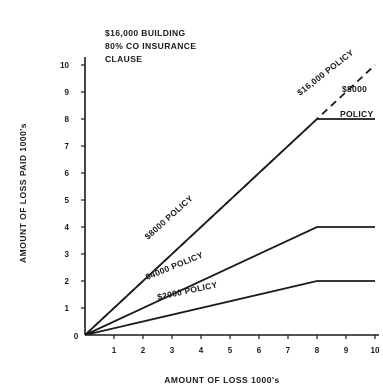 This screenshot has width=383, height=391. Describe the element at coordinates (187, 290) in the screenshot. I see `series-label-5: $2000 POLICY` at that location.